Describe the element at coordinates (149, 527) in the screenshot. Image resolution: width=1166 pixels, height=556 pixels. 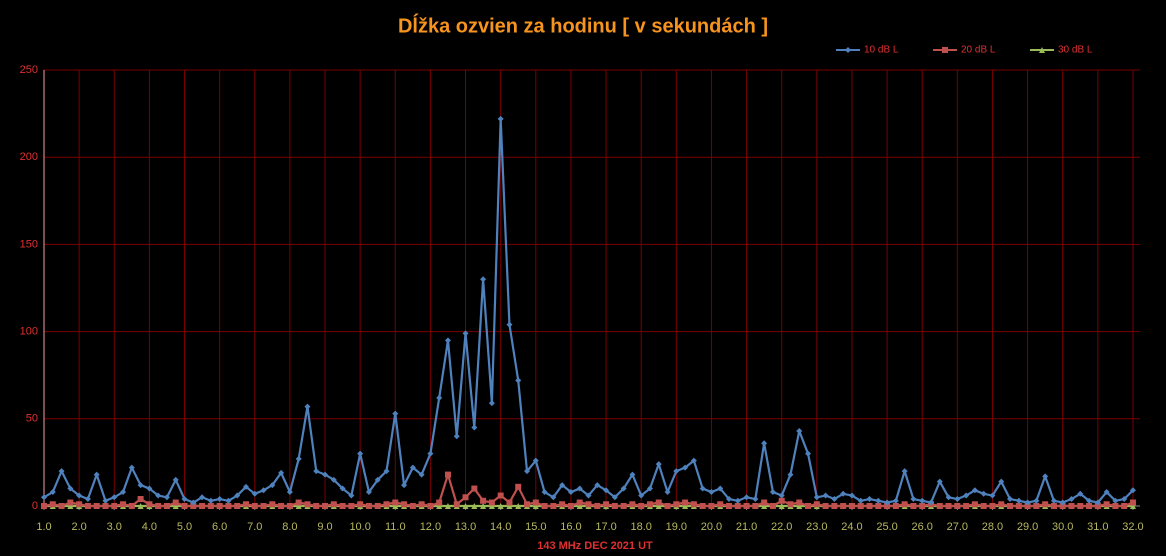
I see `x-tick-label: 4.0` at that location.